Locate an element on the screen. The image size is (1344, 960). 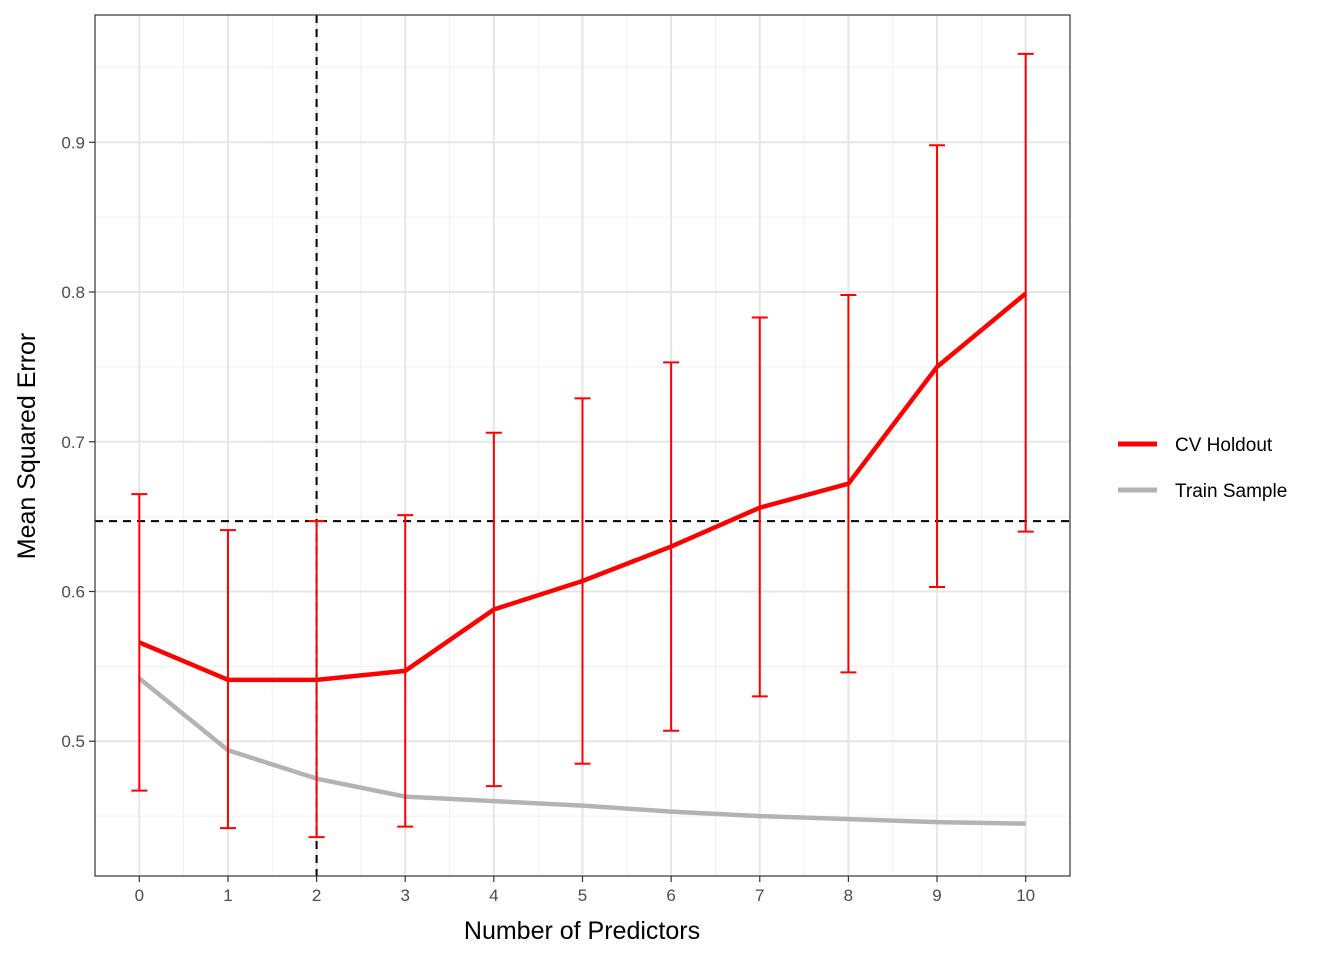
y-axis-title: Mean Squared Error is located at coordinates (27, 446).